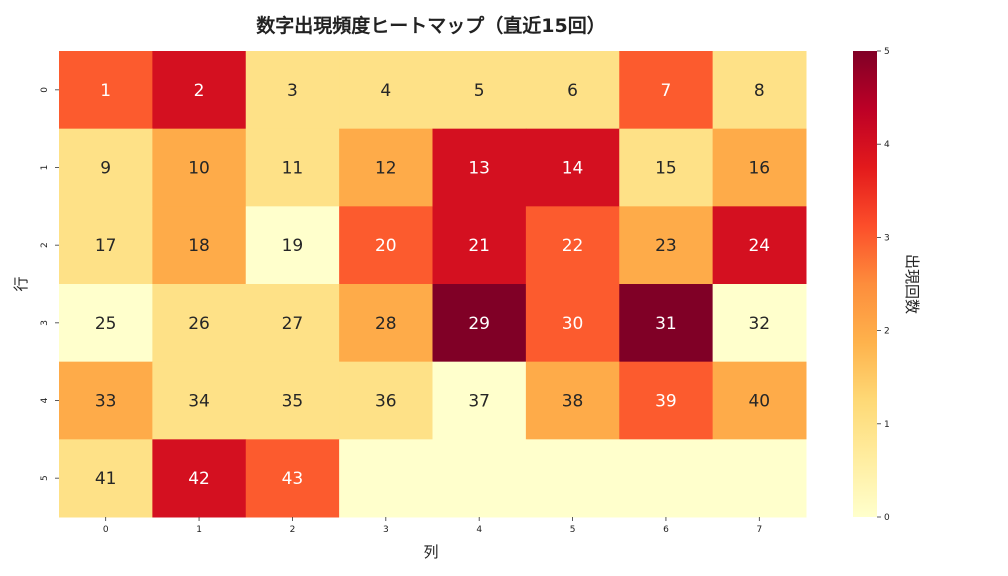 The image size is (1008, 576). What do you see at coordinates (293, 324) in the screenshot?
I see `cell-label: 27` at bounding box center [293, 324].